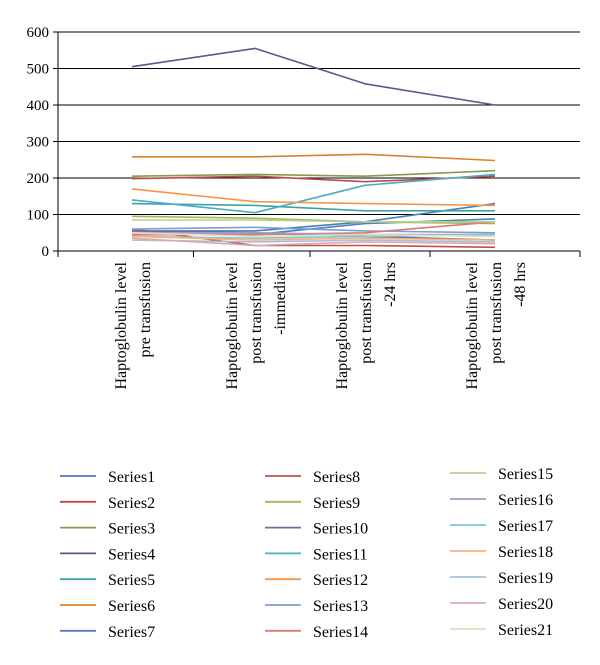 The height and width of the screenshot is (665, 600). What do you see at coordinates (38, 70) in the screenshot?
I see `y-tick-label: 500` at bounding box center [38, 70].